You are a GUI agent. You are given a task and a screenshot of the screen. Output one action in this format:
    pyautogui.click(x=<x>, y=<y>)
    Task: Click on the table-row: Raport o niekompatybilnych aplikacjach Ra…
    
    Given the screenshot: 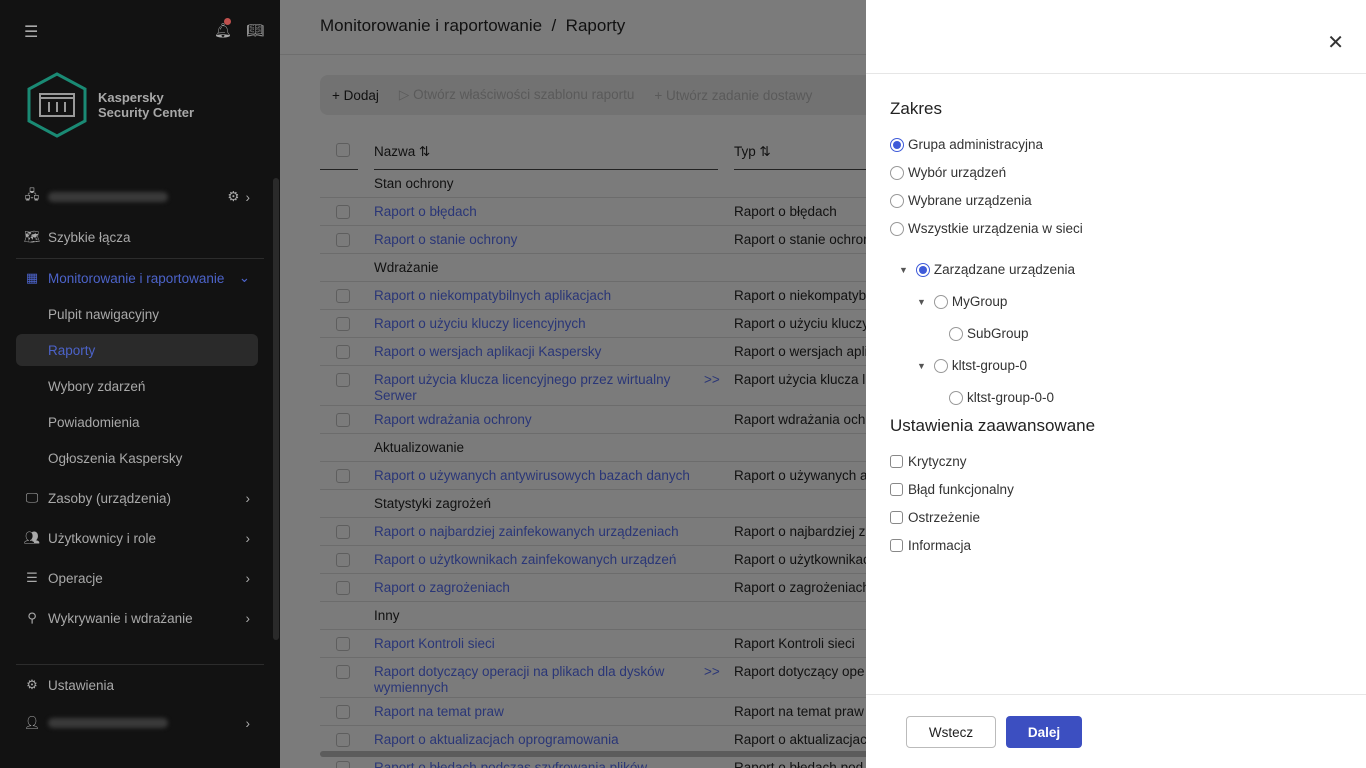 What is the action you would take?
    pyautogui.click(x=593, y=296)
    